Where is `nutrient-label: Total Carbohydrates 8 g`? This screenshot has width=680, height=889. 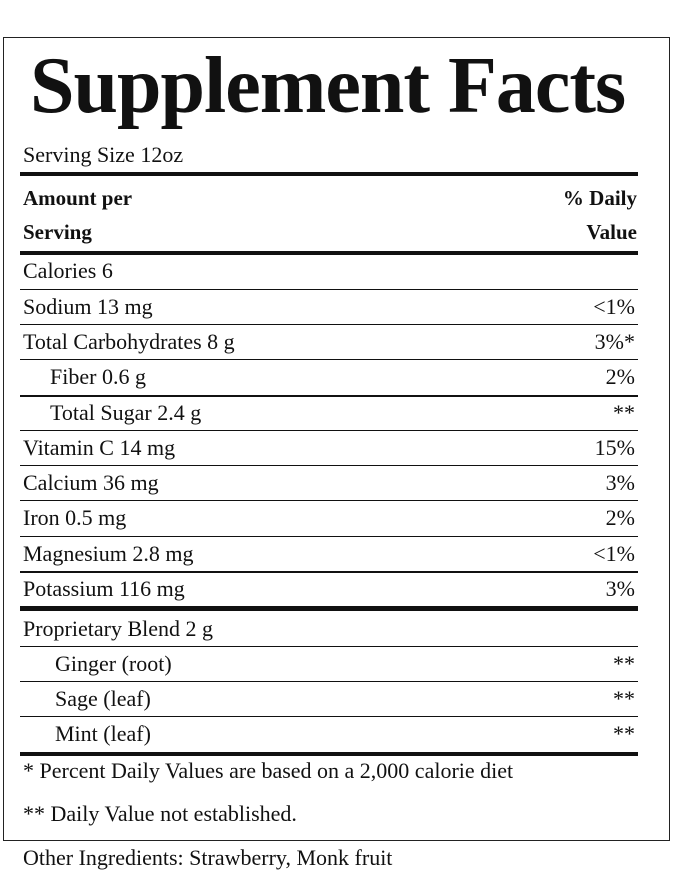
nutrient-label: Total Carbohydrates 8 g is located at coordinates (129, 341).